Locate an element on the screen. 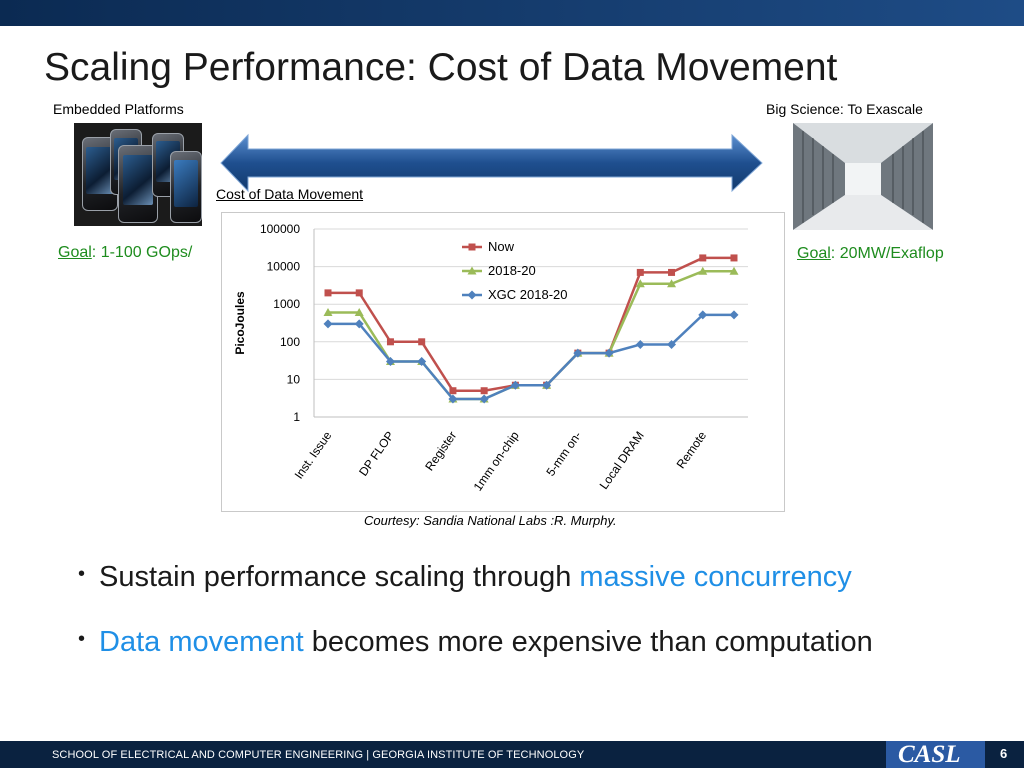 The height and width of the screenshot is (768, 1024). bullet-text-plain: becomes more expensive than computation is located at coordinates (588, 642).